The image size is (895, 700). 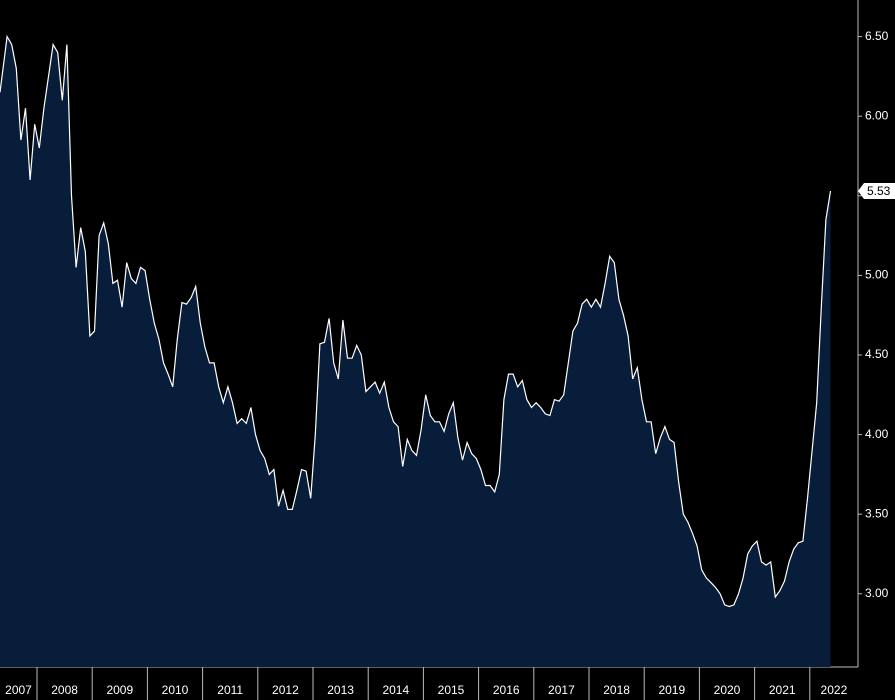 What do you see at coordinates (877, 354) in the screenshot?
I see `y-tick-label: 4.50` at bounding box center [877, 354].